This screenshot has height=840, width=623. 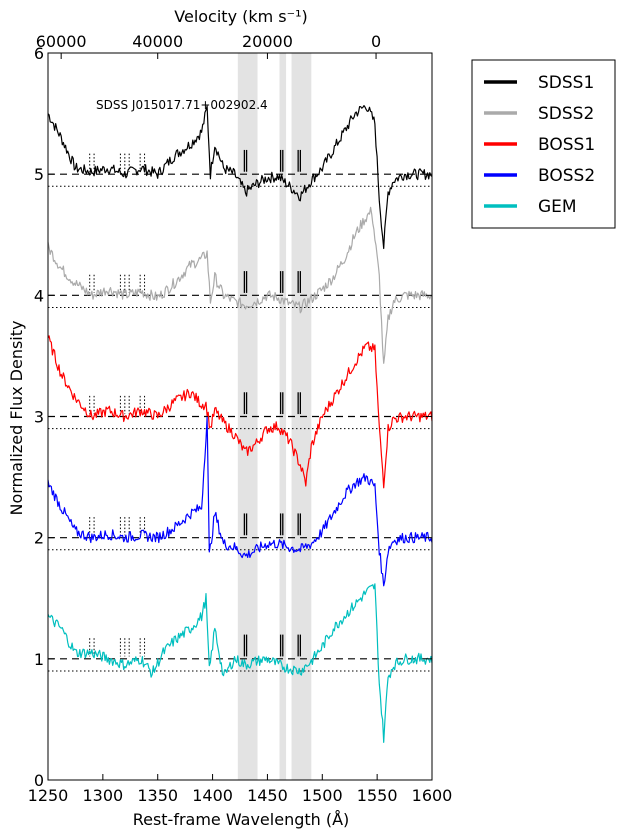 I want to click on y-tick-label: 0, so click(x=39, y=780).